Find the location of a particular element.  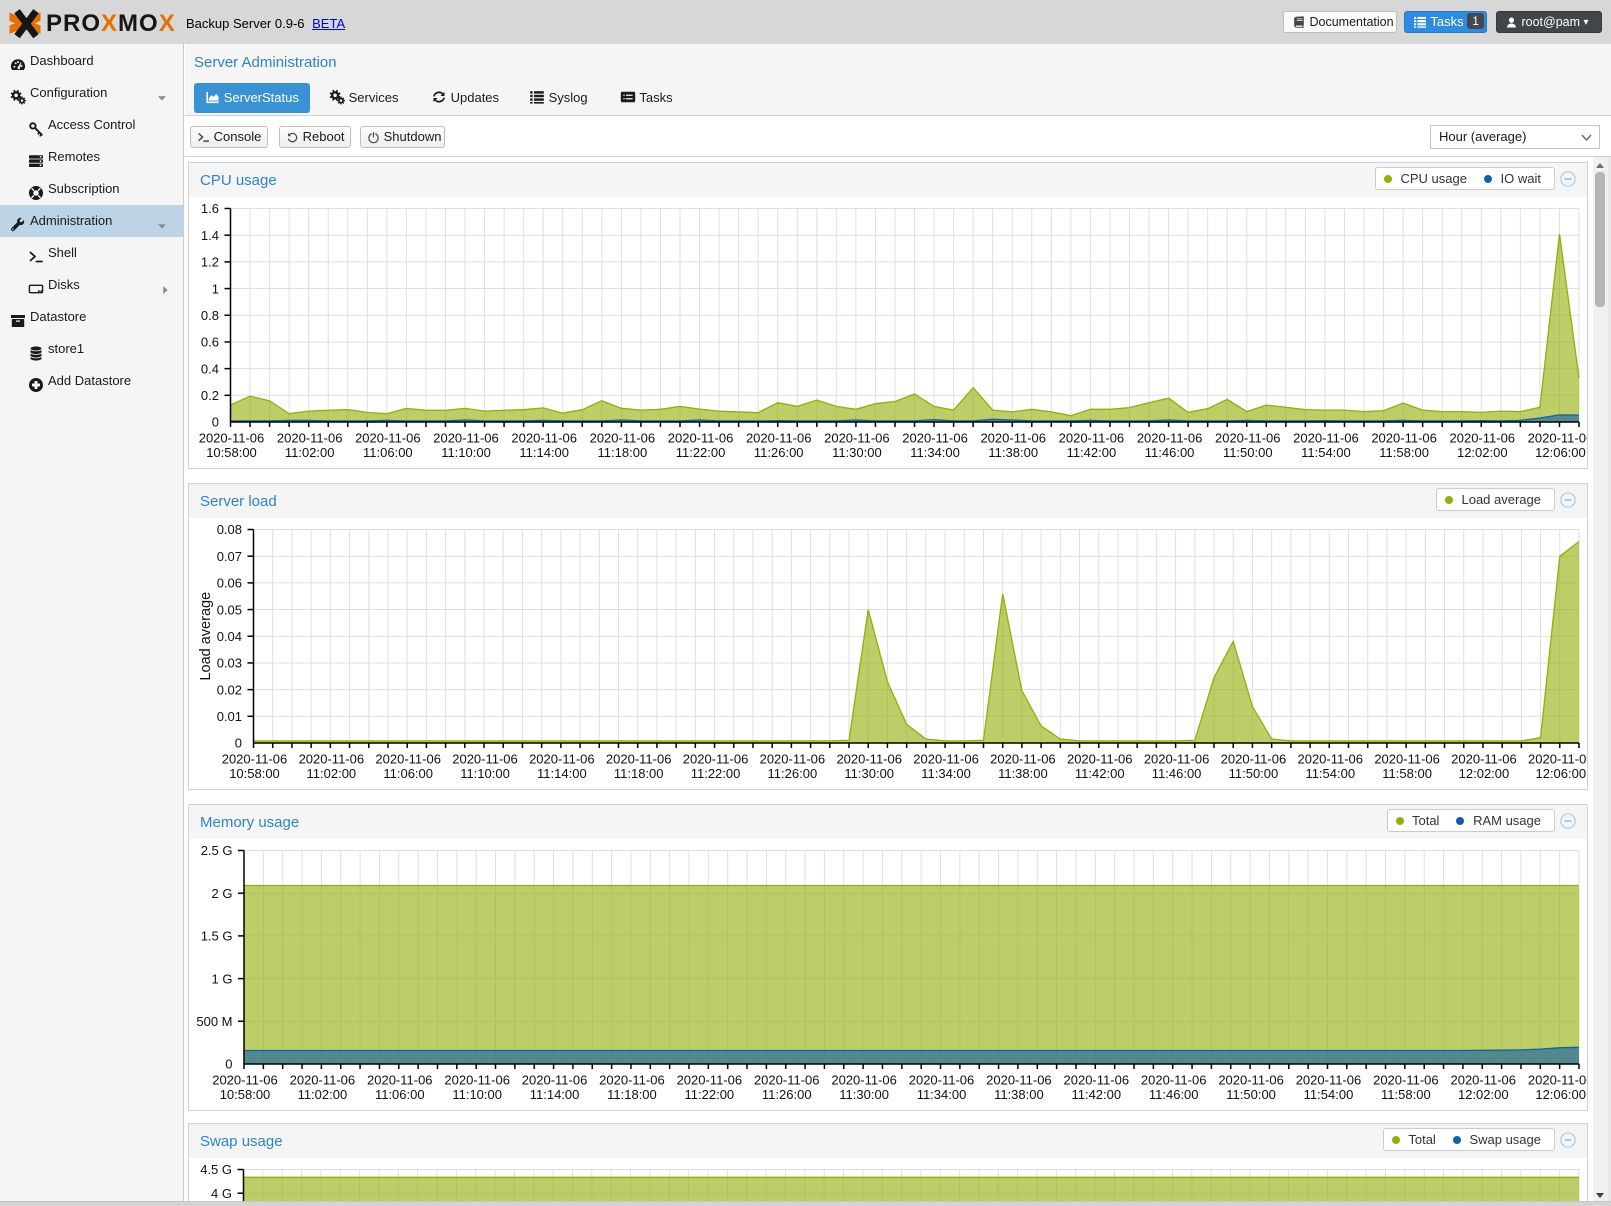

svg-text: 1.2 is located at coordinates (210, 262).